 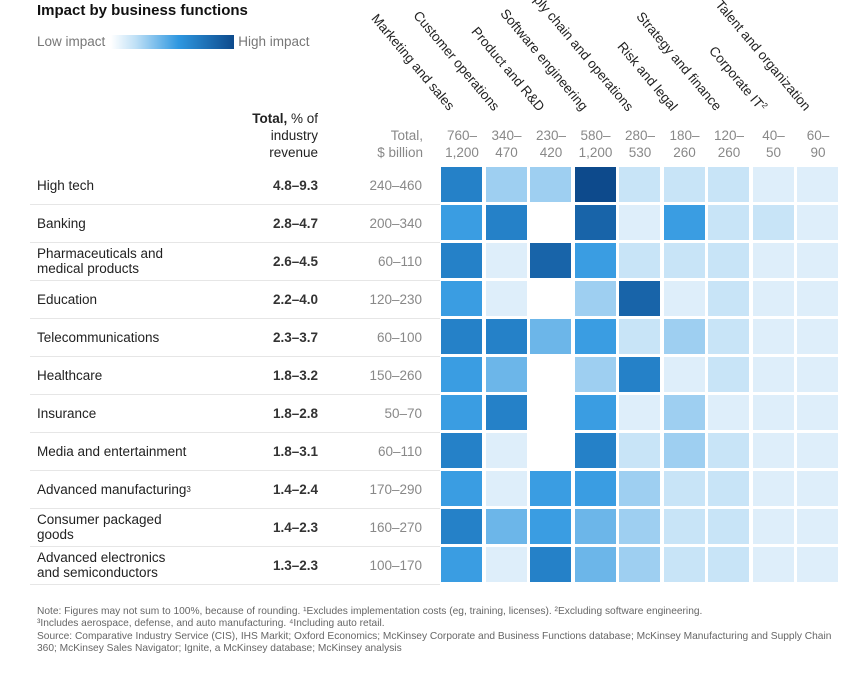 I want to click on industry-name-text: Media and entertainment, so click(x=112, y=451).